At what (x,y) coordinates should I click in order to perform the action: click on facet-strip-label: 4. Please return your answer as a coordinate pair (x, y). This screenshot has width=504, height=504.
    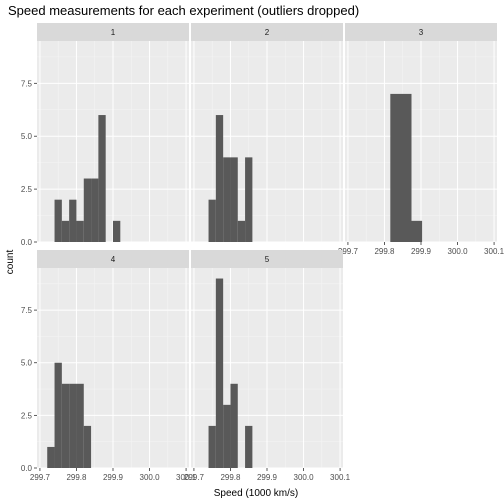
    Looking at the image, I should click on (113, 259).